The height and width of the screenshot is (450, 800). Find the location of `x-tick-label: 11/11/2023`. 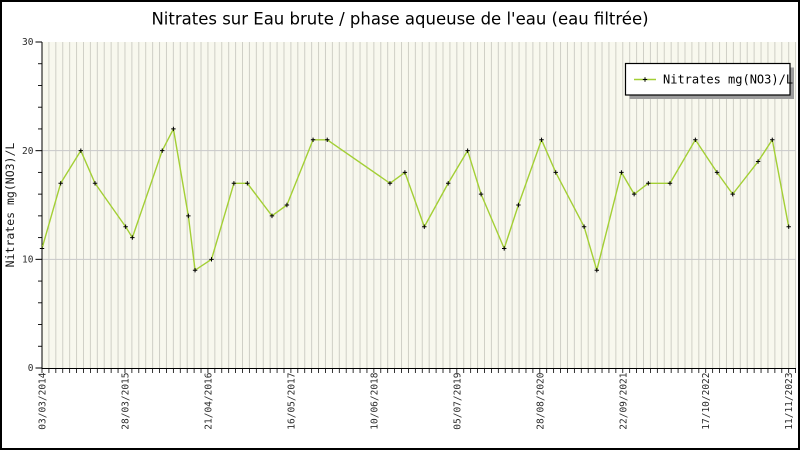

x-tick-label: 11/11/2023 is located at coordinates (789, 401).